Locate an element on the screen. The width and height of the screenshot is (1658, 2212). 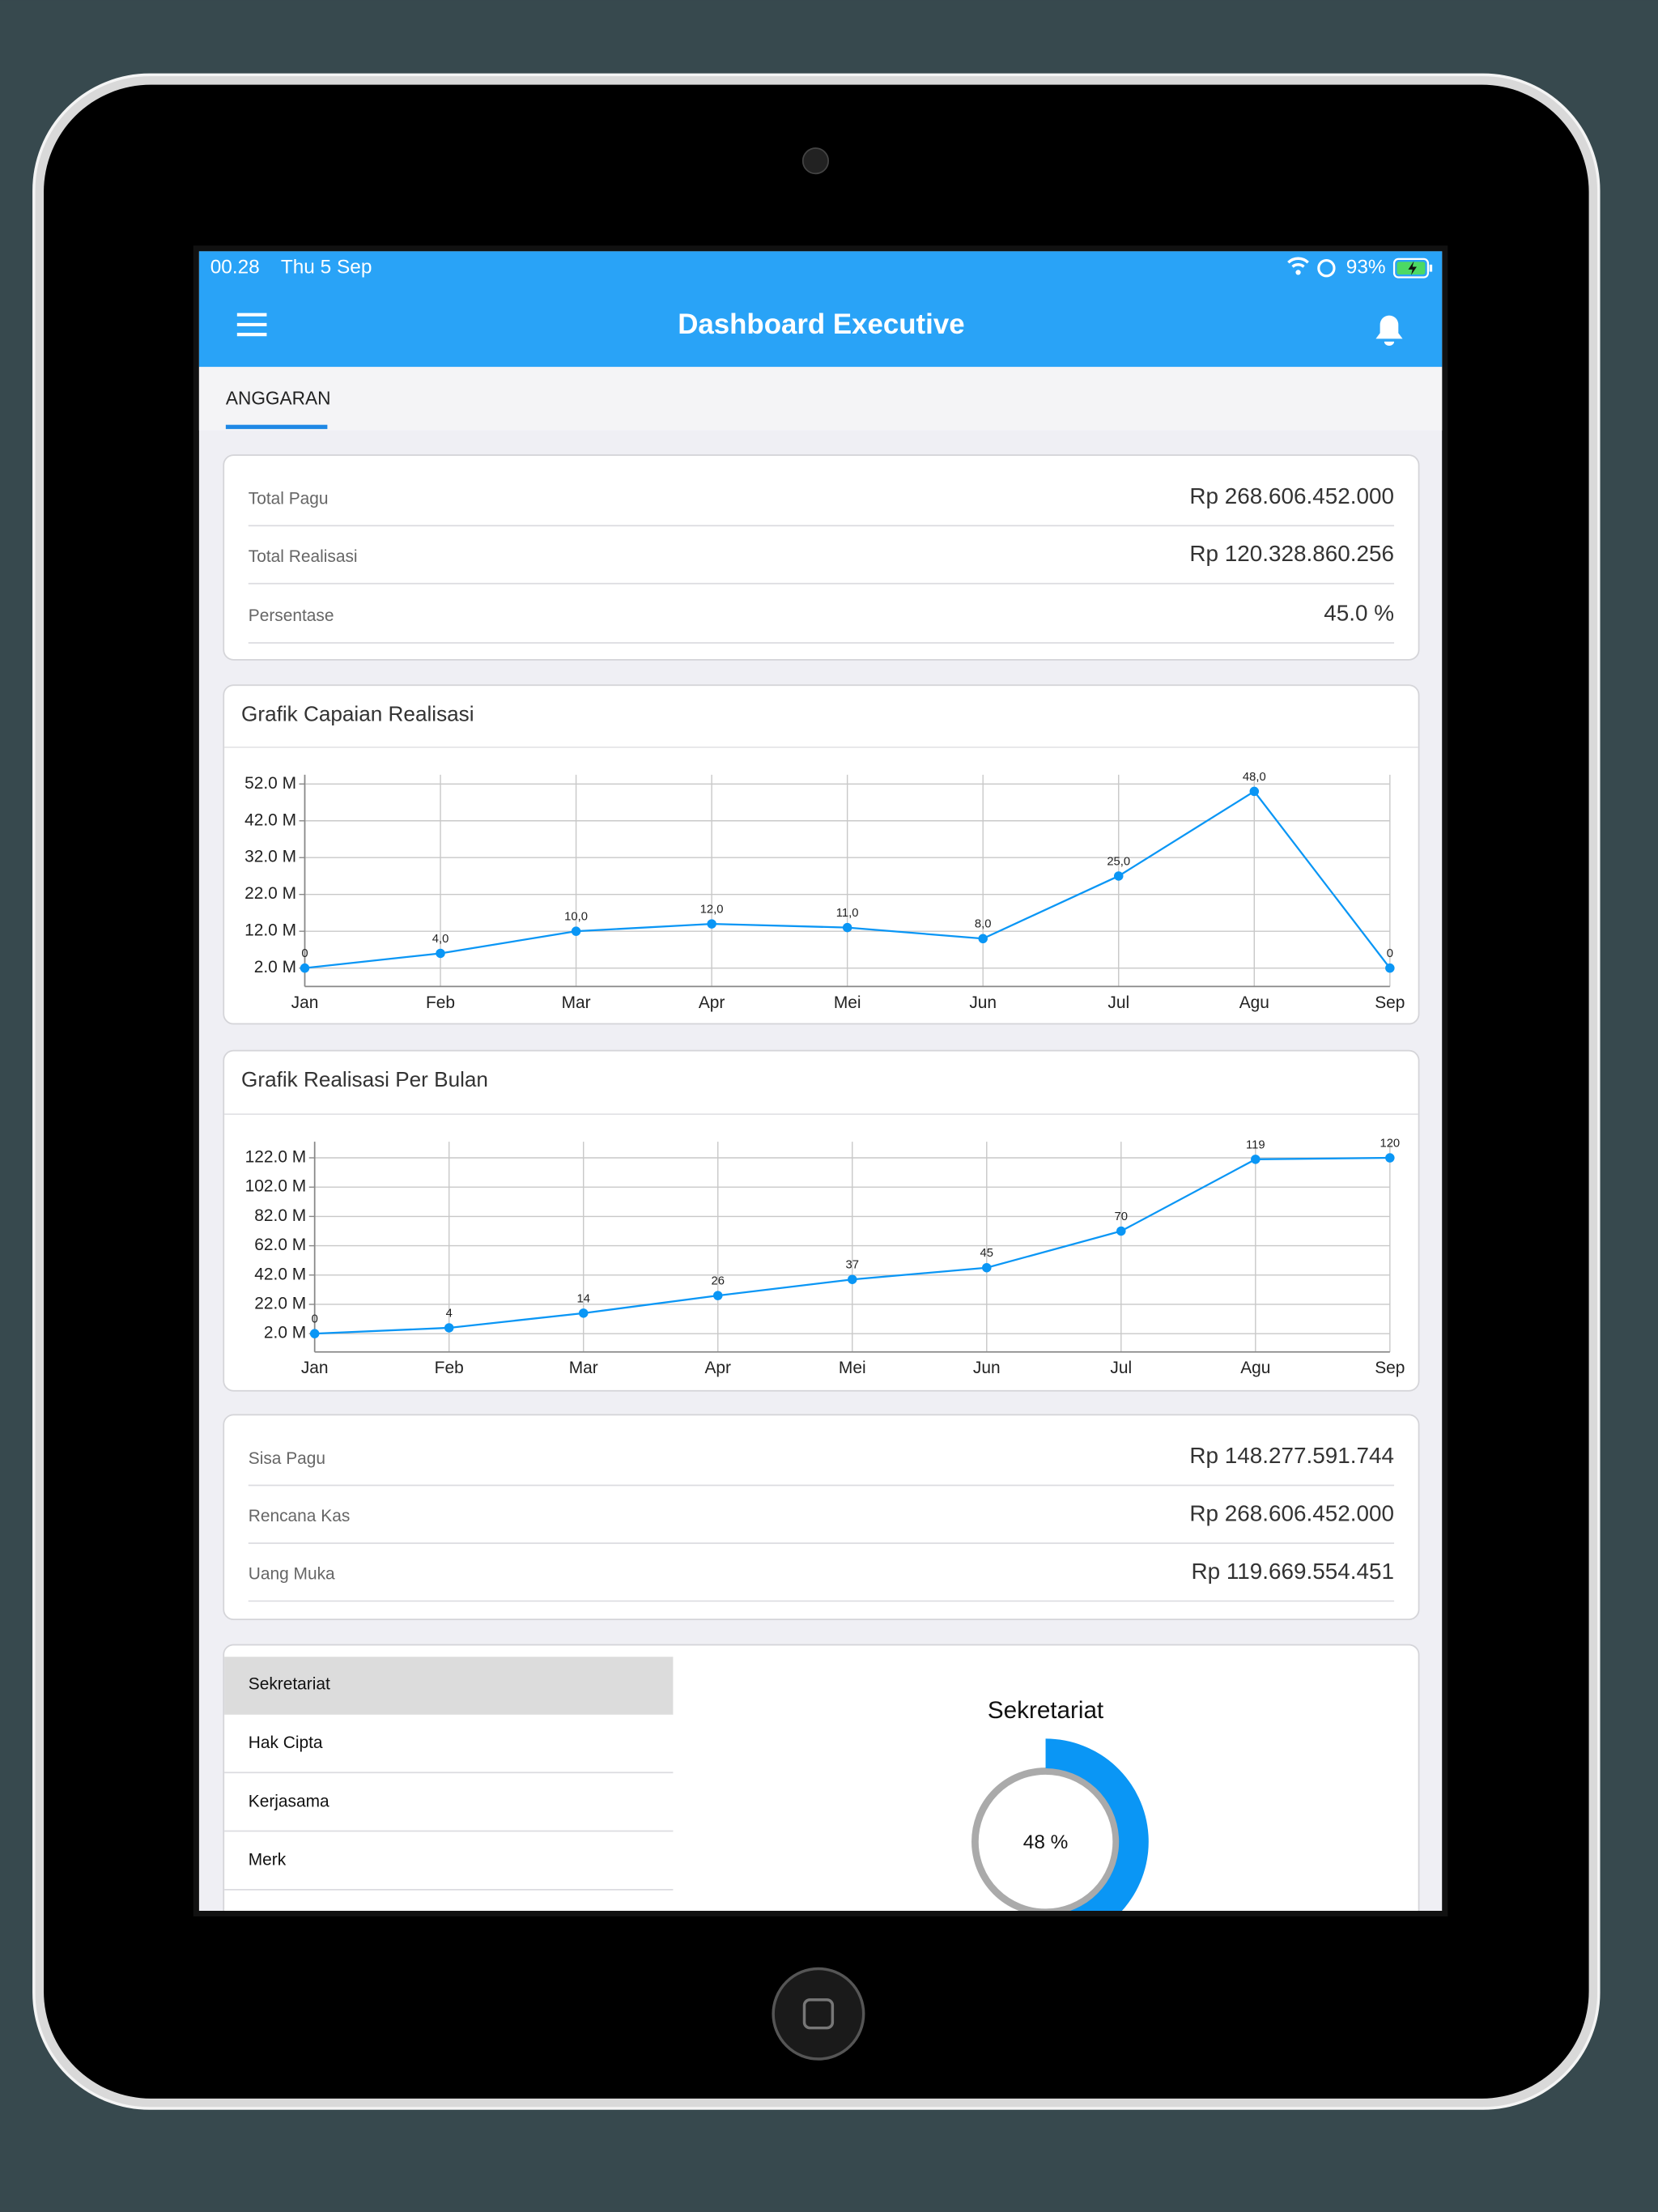
y-tick-label: 102.0 M is located at coordinates (276, 1187).